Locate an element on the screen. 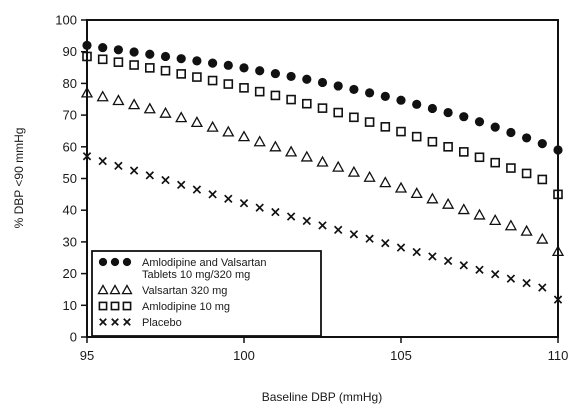  legend-label: Placebo is located at coordinates (162, 323).